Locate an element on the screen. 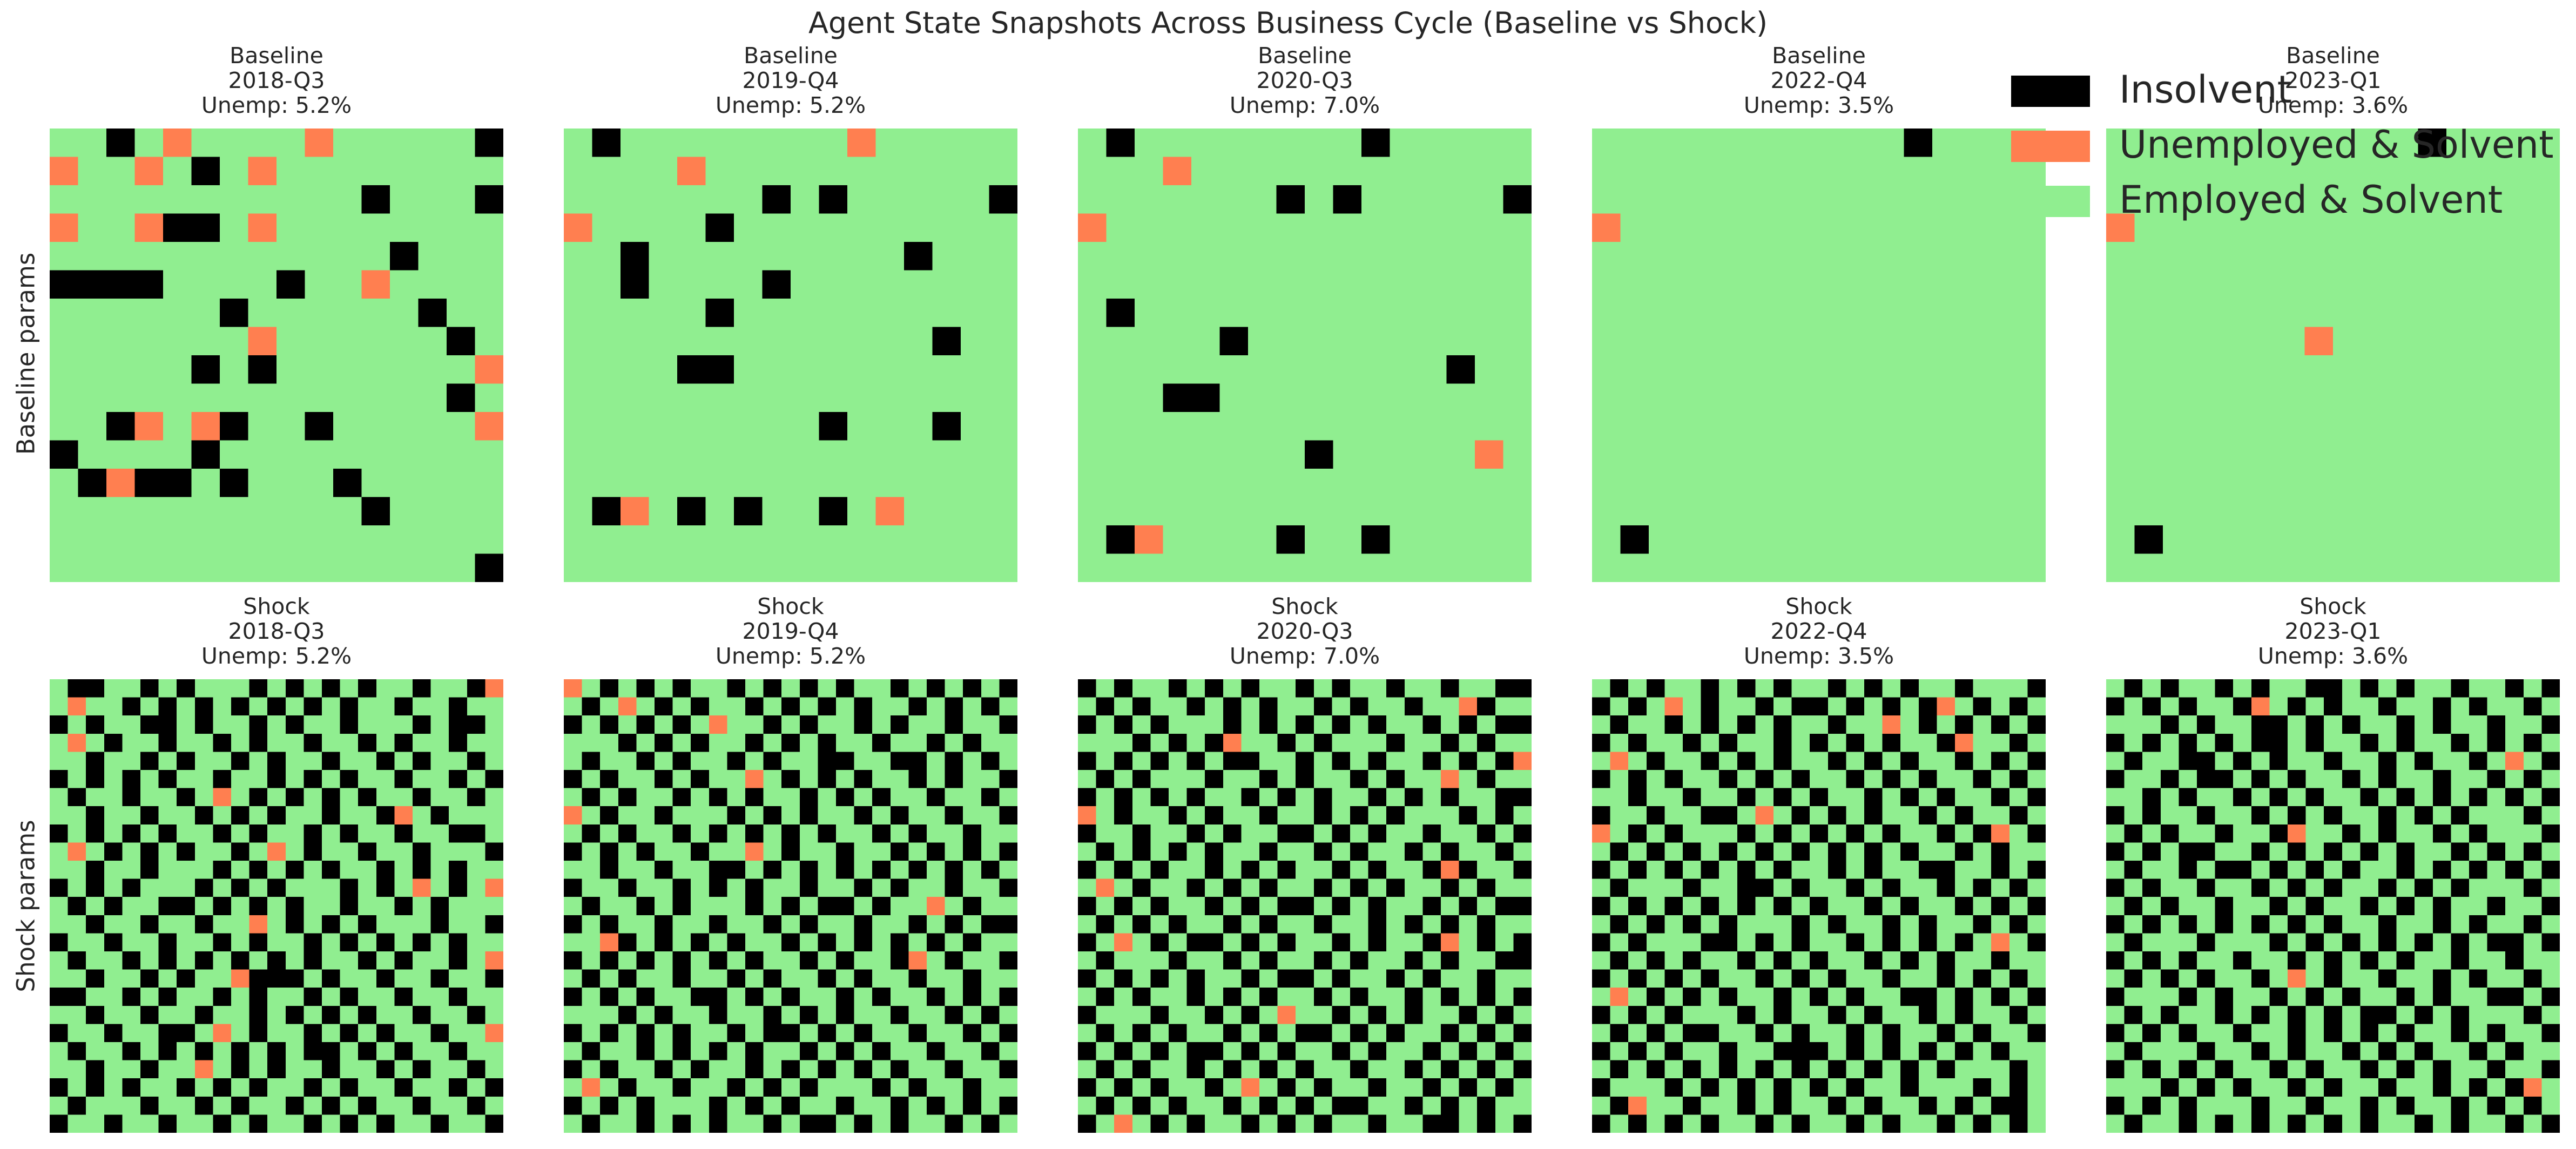  panel-title-period: 2023-Q1 is located at coordinates (2333, 80).